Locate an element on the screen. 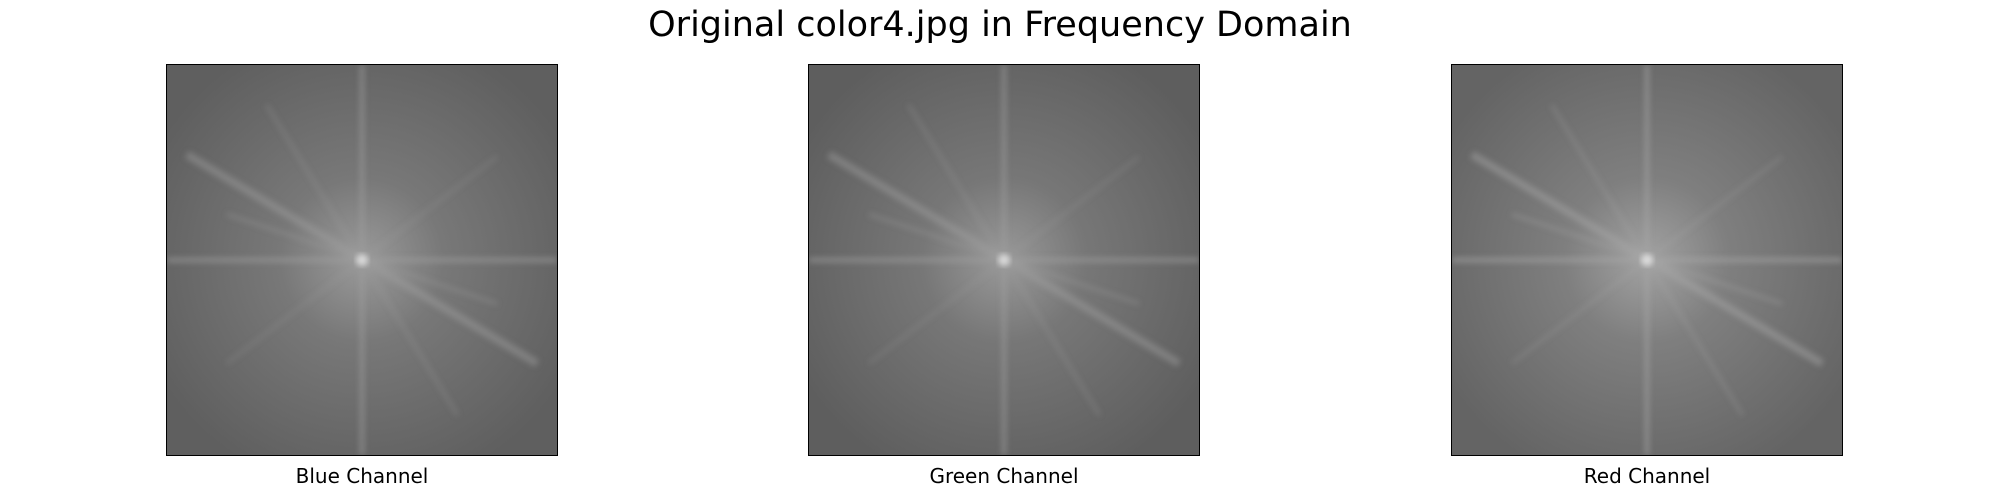  blue-channel-label: Blue Channel is located at coordinates (362, 476).